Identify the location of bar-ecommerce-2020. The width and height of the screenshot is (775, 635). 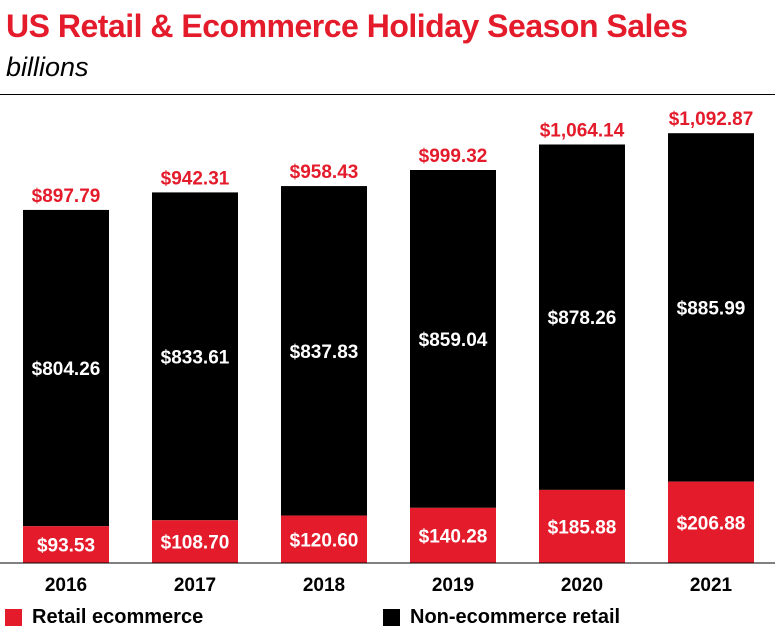
(582, 526).